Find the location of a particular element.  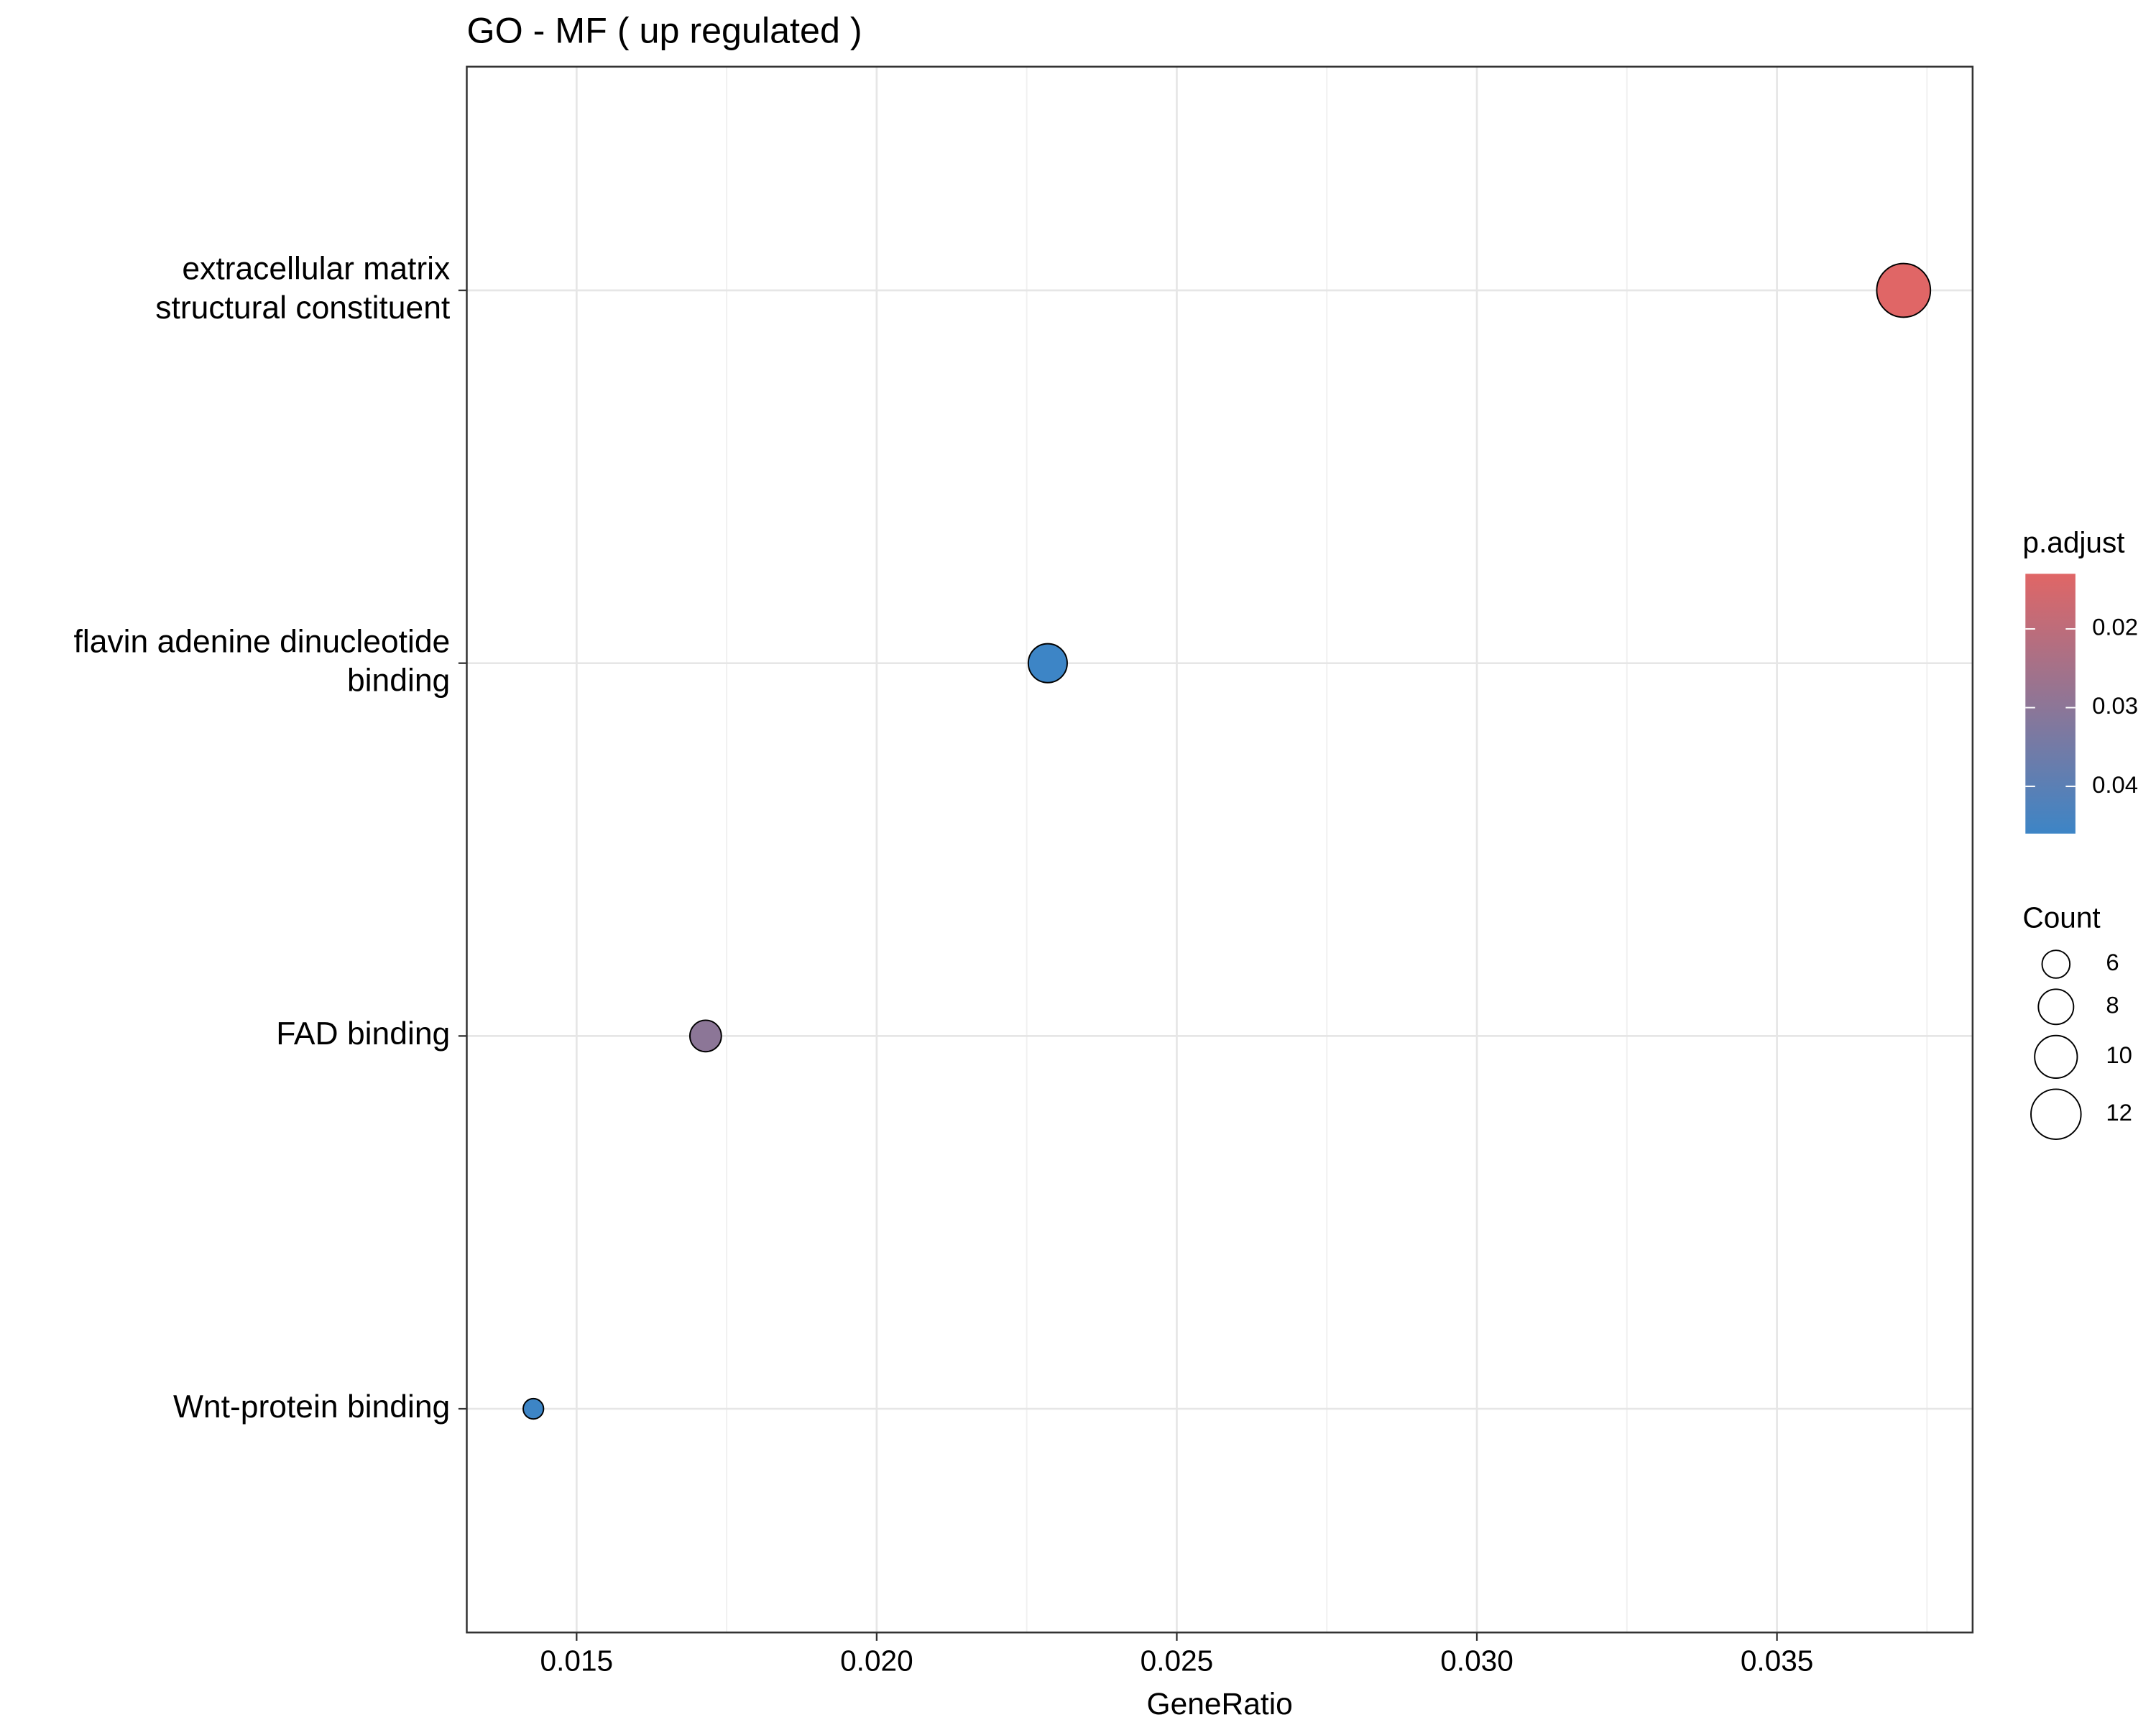

y-tick-label: binding is located at coordinates (399, 680).